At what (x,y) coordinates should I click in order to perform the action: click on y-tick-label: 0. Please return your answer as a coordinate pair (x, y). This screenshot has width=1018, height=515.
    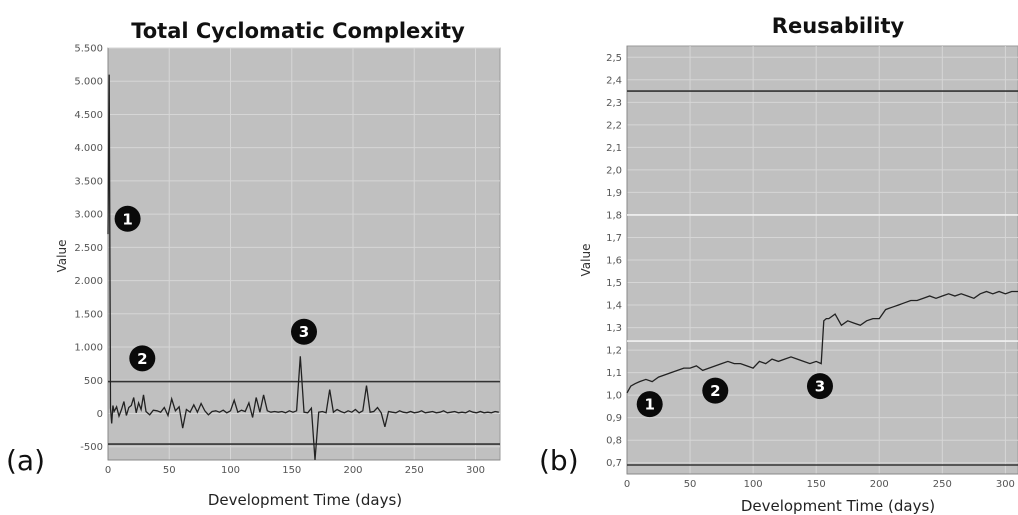
    Looking at the image, I should click on (100, 414).